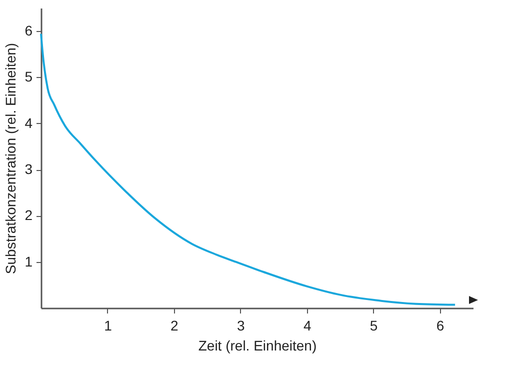 The height and width of the screenshot is (369, 515). I want to click on y-tick-label: 3, so click(28, 169).